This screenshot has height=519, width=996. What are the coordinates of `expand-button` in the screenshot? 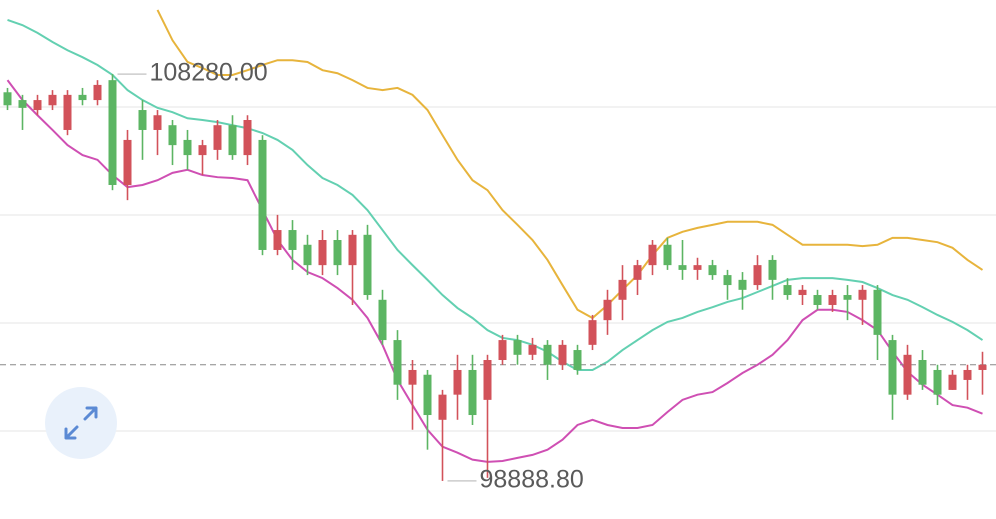 It's located at (81, 423).